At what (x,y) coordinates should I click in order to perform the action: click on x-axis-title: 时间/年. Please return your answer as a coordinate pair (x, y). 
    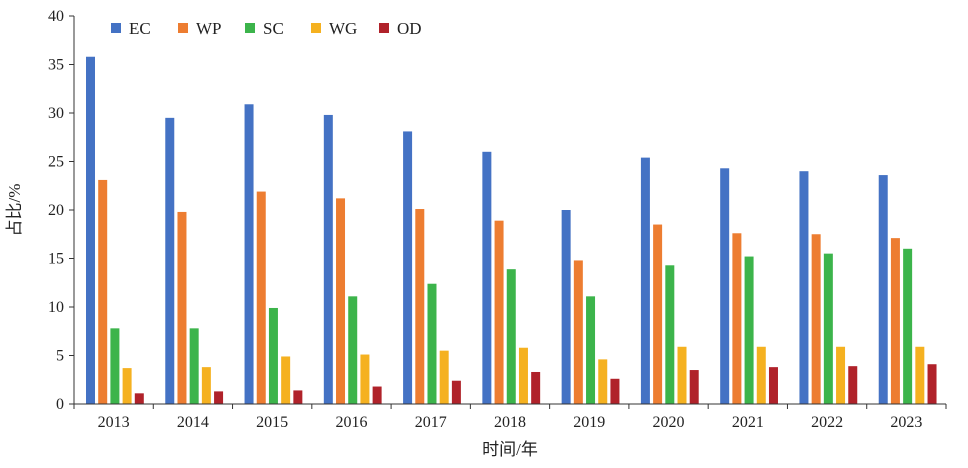
    Looking at the image, I should click on (510, 449).